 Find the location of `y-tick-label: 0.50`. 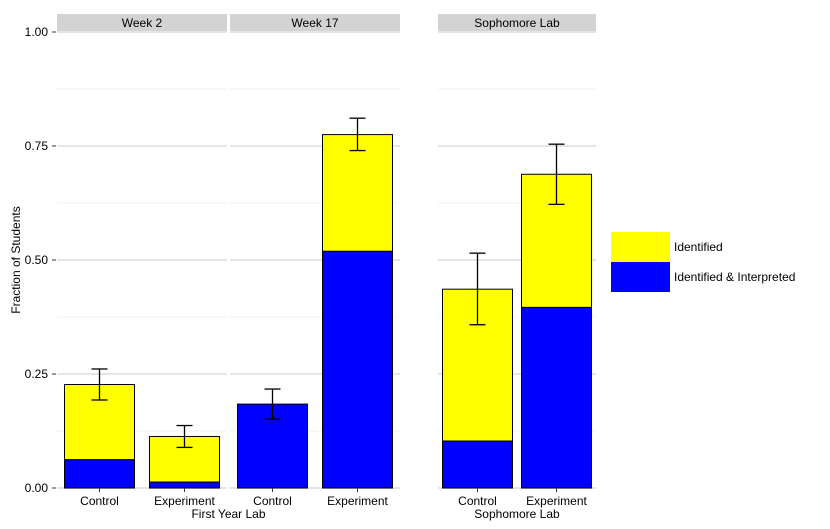

y-tick-label: 0.50 is located at coordinates (37, 260).